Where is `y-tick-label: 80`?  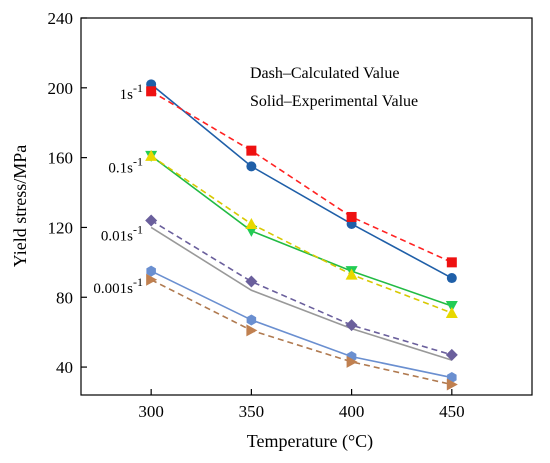 y-tick-label: 80 is located at coordinates (64, 297).